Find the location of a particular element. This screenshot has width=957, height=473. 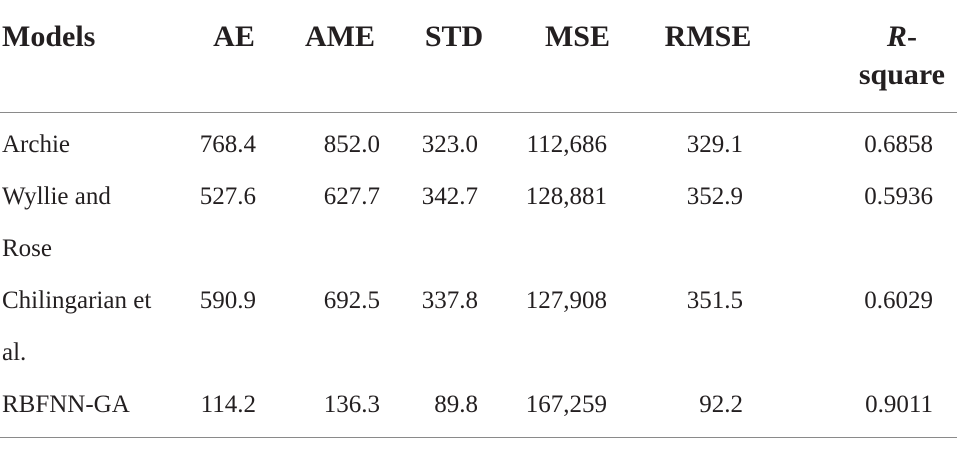

header-mse: MSE is located at coordinates (577, 56).